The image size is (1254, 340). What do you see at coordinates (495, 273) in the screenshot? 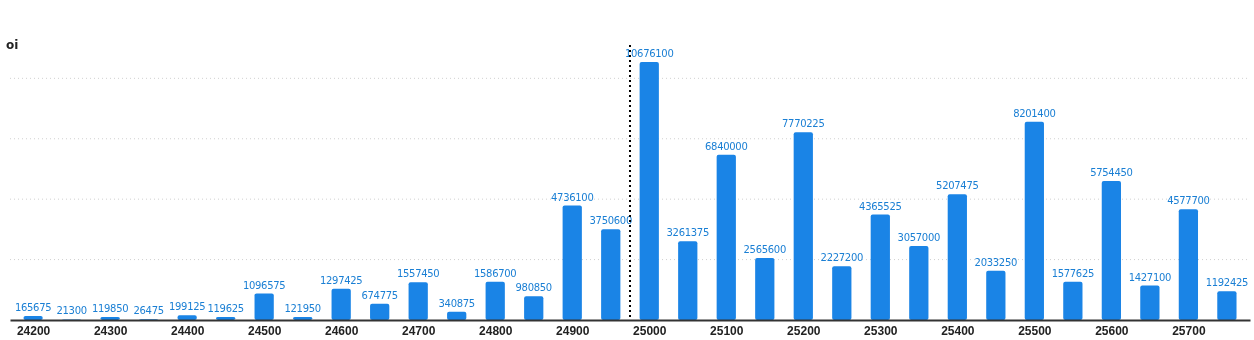
I see `data-label: 1586700` at bounding box center [495, 273].